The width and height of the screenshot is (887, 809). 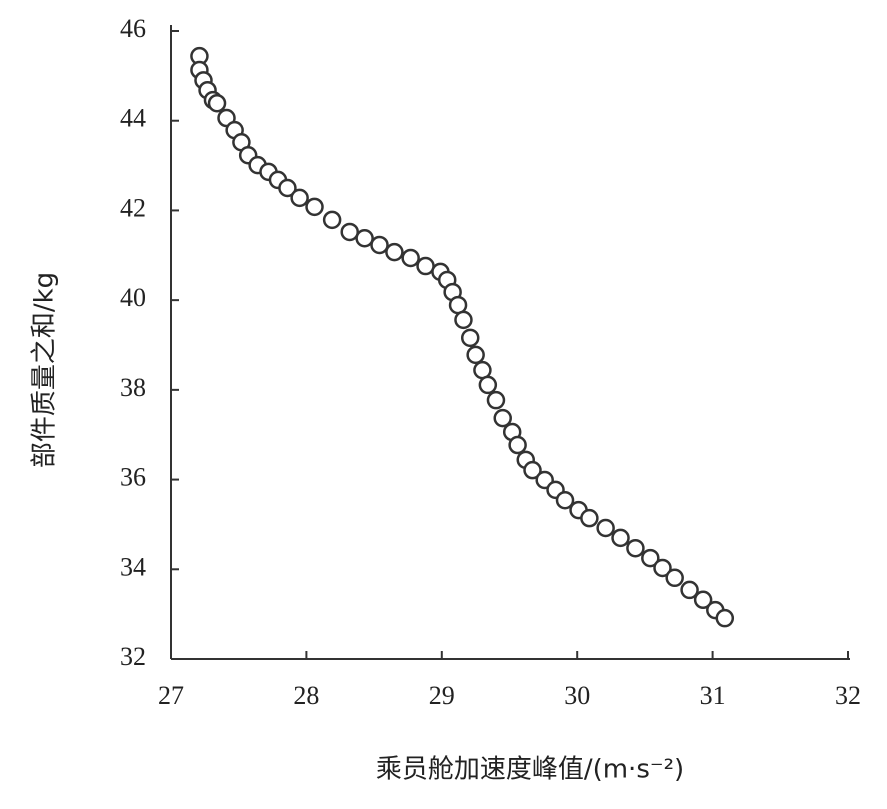 I want to click on x-tick-label: 30, so click(x=577, y=695).